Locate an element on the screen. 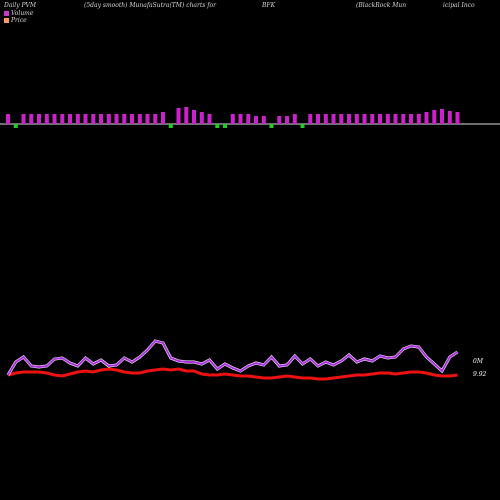  header-subtitle: (5day smooth) MunafaSutra(TM) charts for is located at coordinates (150, 5).